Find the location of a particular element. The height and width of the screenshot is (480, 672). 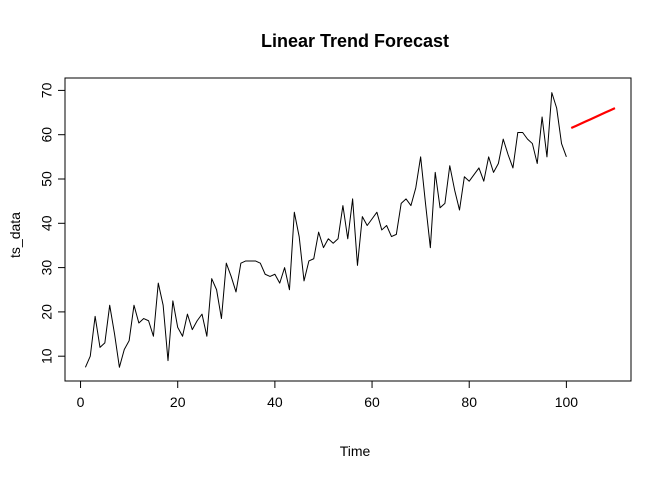

chart-title: Linear Trend Forecast is located at coordinates (355, 41).